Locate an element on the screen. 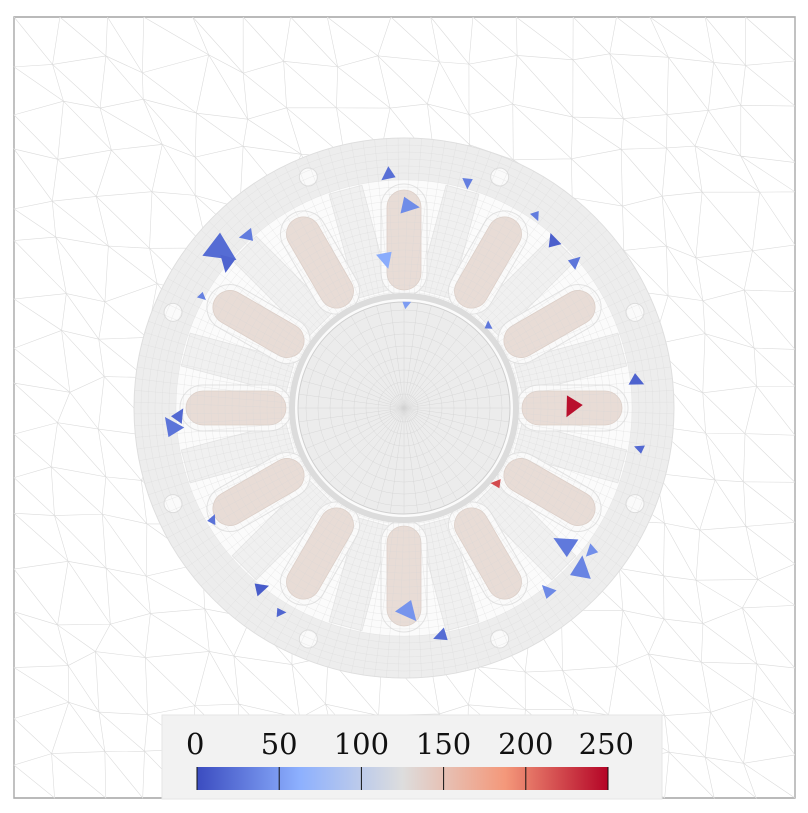 The image size is (808, 813). colorbar: 0 50 100 150 200 250 is located at coordinates (412, 757).